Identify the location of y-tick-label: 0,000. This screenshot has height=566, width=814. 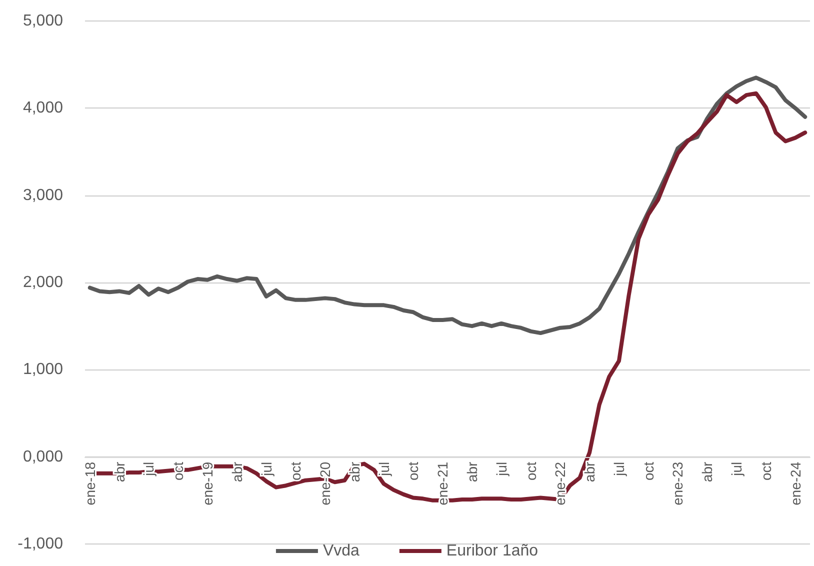
(43, 457).